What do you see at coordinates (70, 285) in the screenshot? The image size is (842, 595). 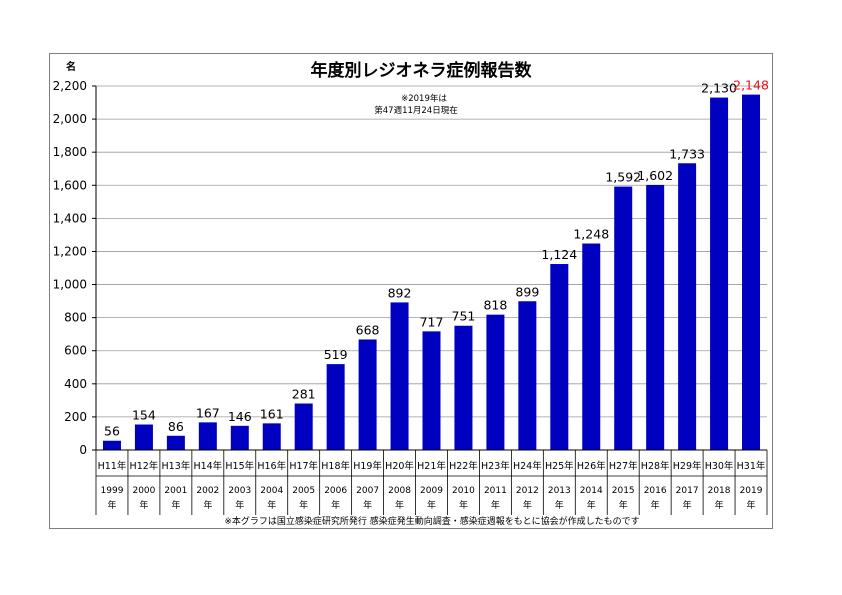 I see `y-tick-label: 1,000` at bounding box center [70, 285].